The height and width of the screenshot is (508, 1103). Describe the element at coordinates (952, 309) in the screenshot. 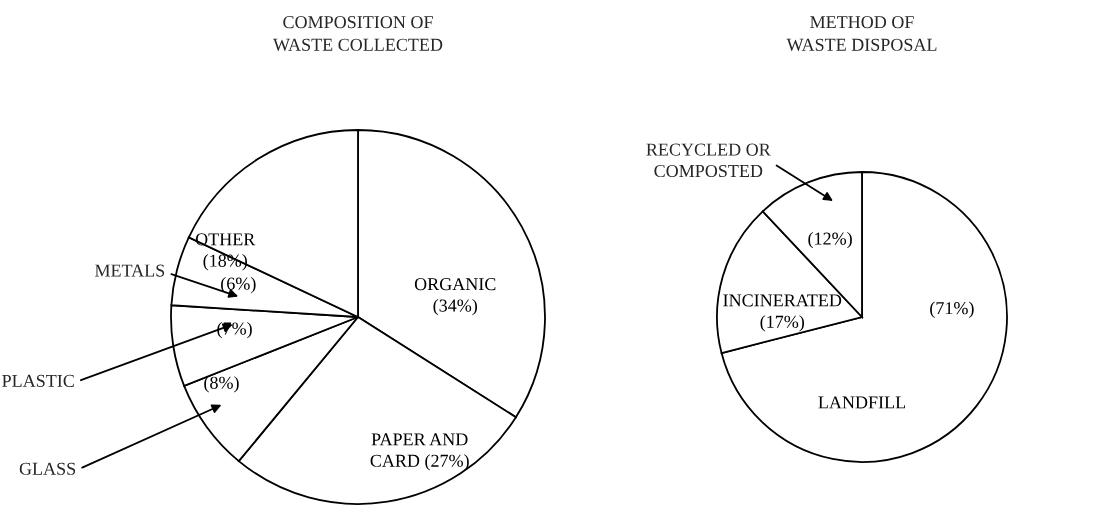

I see `data-label: (71%)` at that location.